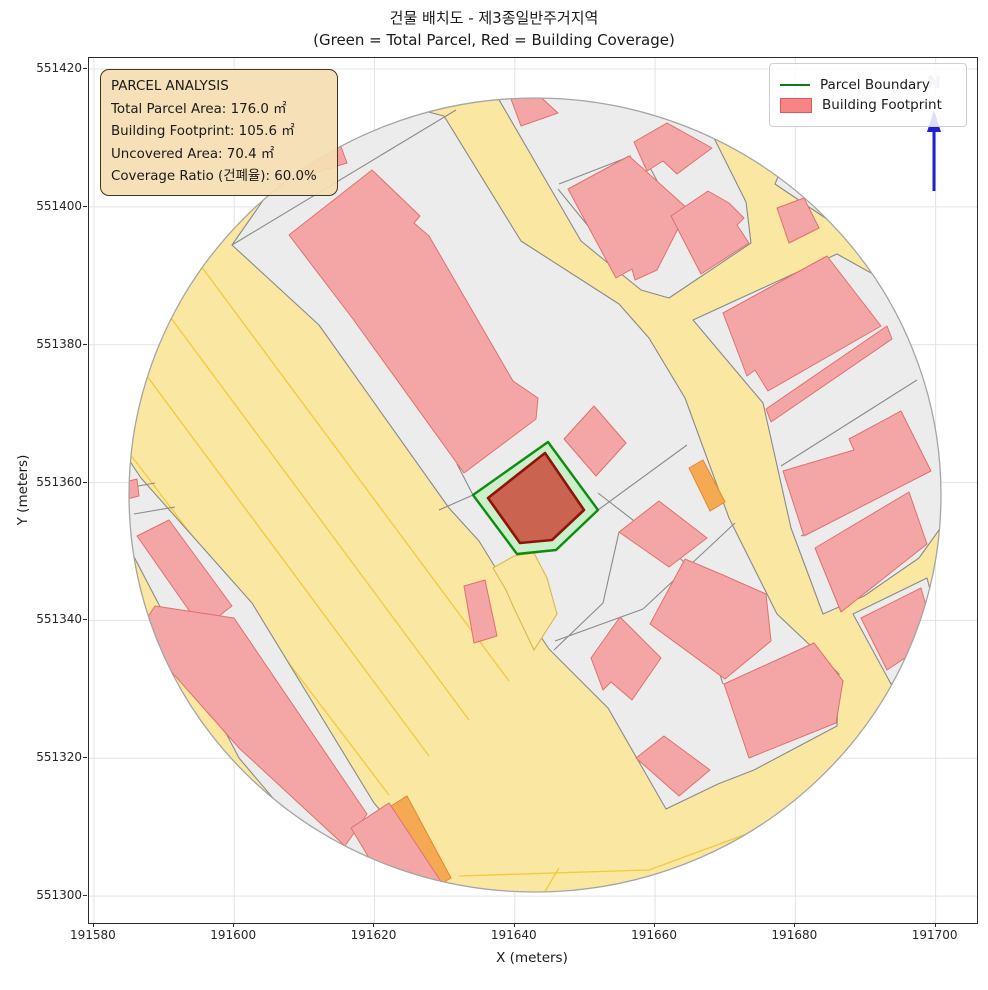 The height and width of the screenshot is (990, 988). Describe the element at coordinates (59, 68) in the screenshot. I see `y-tick-label: 551420` at that location.